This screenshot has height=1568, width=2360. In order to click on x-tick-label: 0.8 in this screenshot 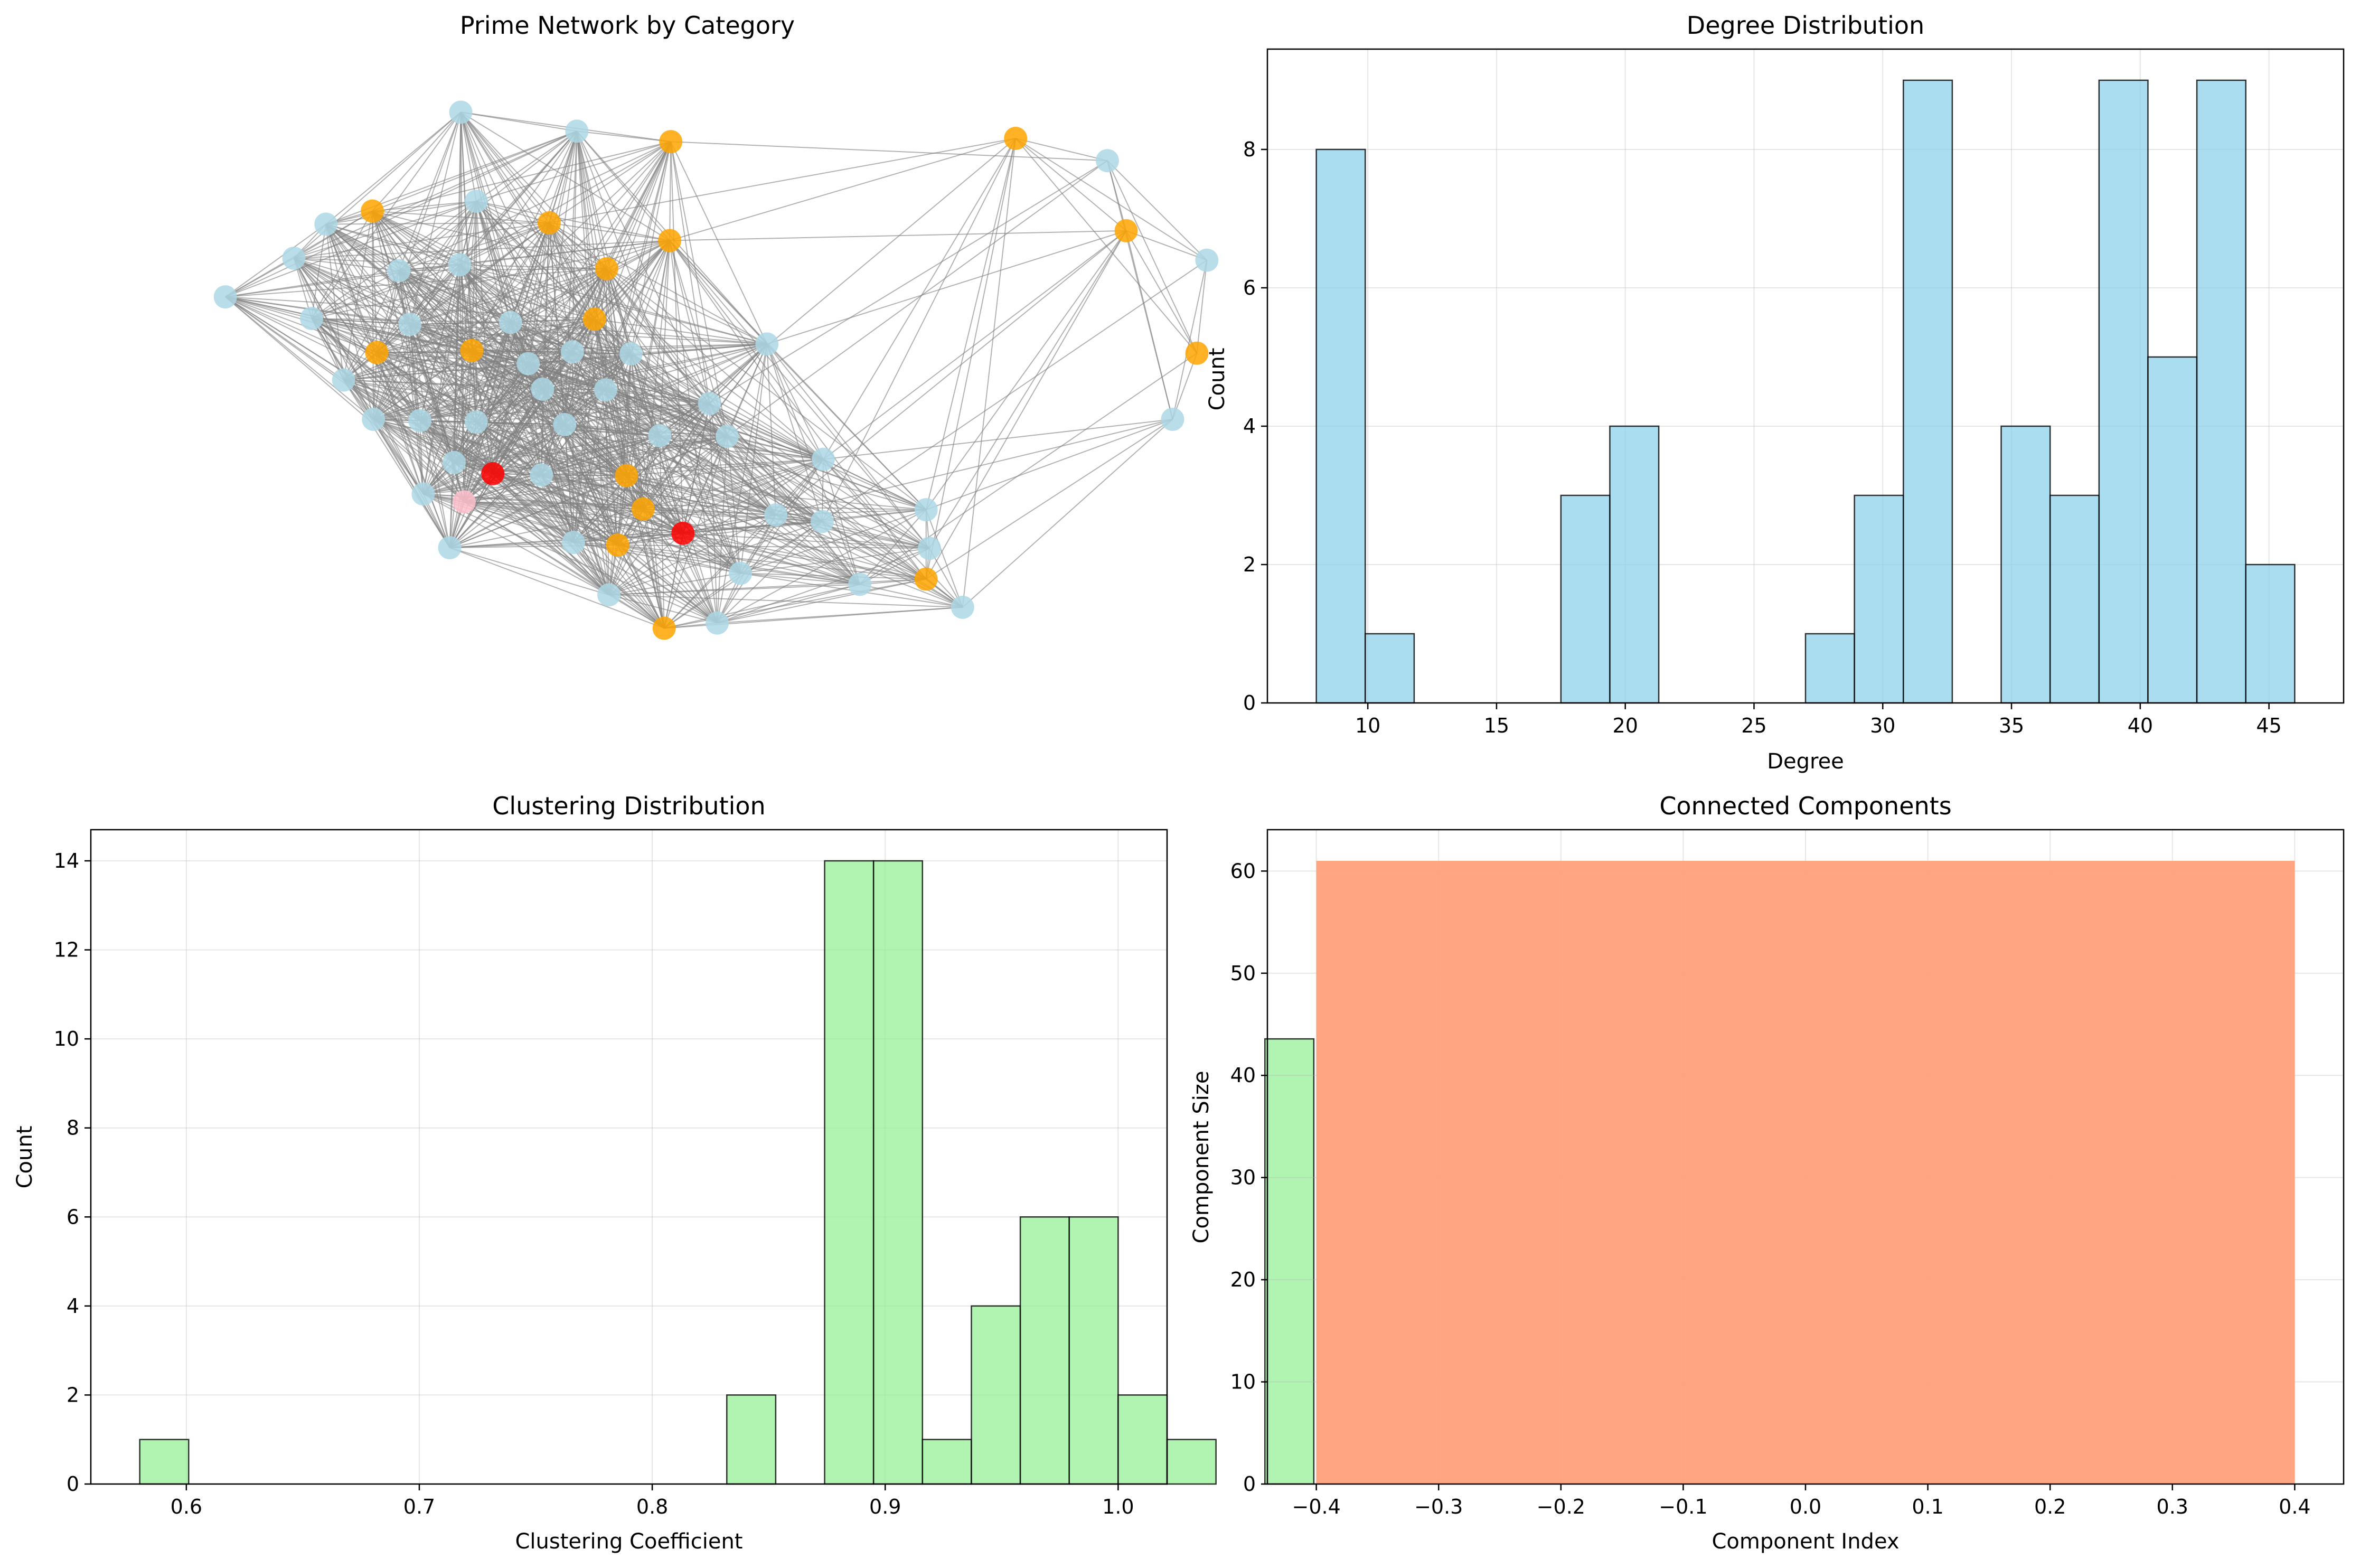, I will do `click(652, 1507)`.